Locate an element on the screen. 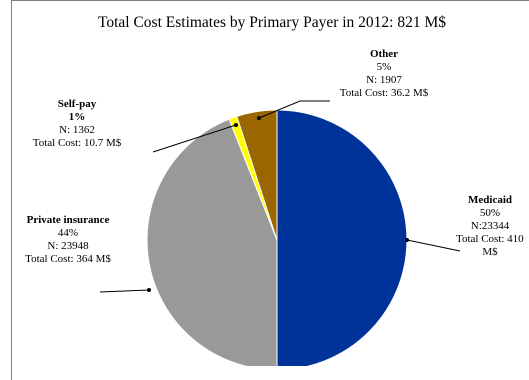 The image size is (529, 380). leader-dot-other is located at coordinates (259, 118).